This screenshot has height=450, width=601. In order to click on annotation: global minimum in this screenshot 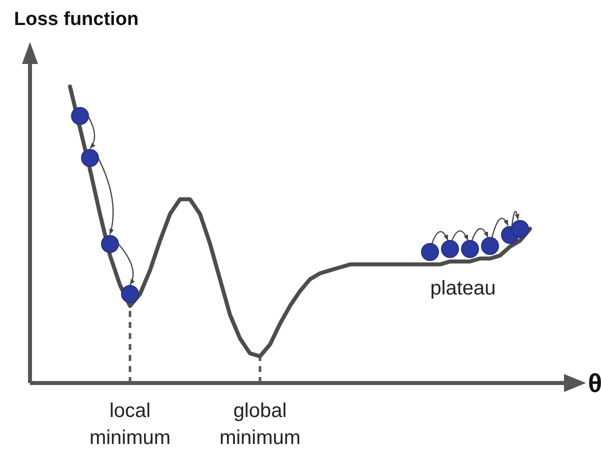, I will do `click(260, 424)`.